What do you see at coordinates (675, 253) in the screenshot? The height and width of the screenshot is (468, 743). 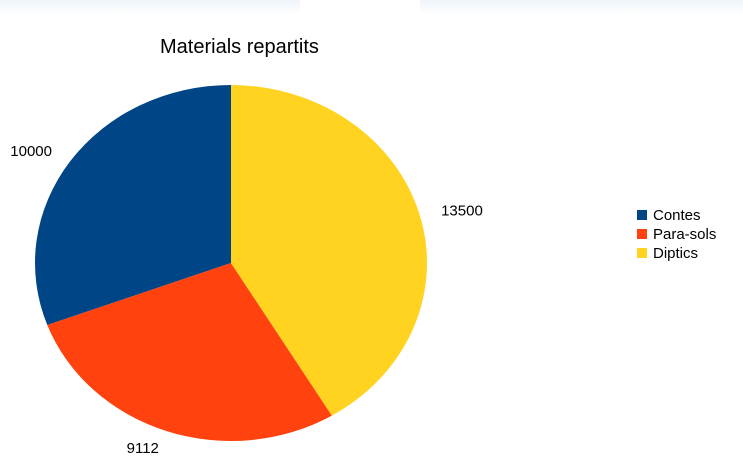 I see `legend-label: Diptics` at bounding box center [675, 253].